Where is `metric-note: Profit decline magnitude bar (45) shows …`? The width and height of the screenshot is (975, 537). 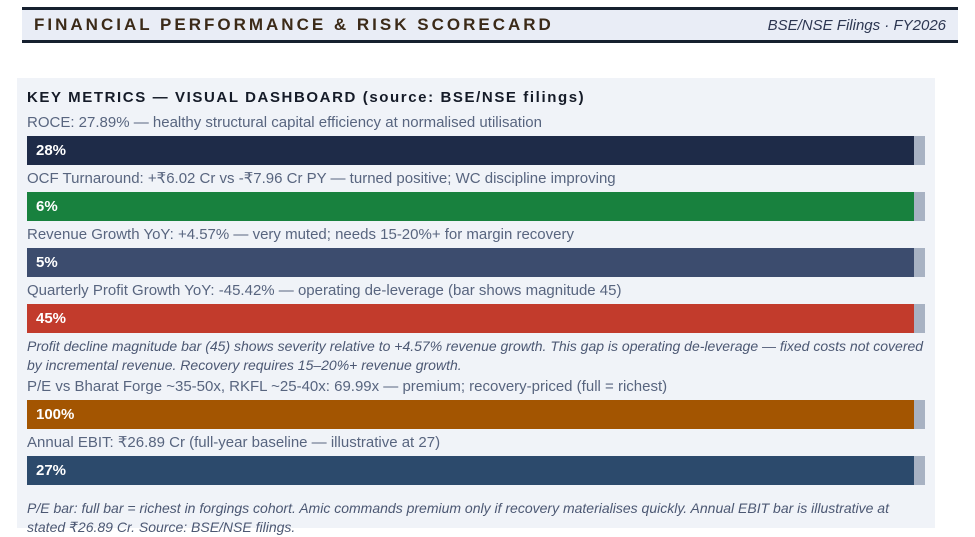 metric-note: Profit decline magnitude bar (45) shows … is located at coordinates (475, 355).